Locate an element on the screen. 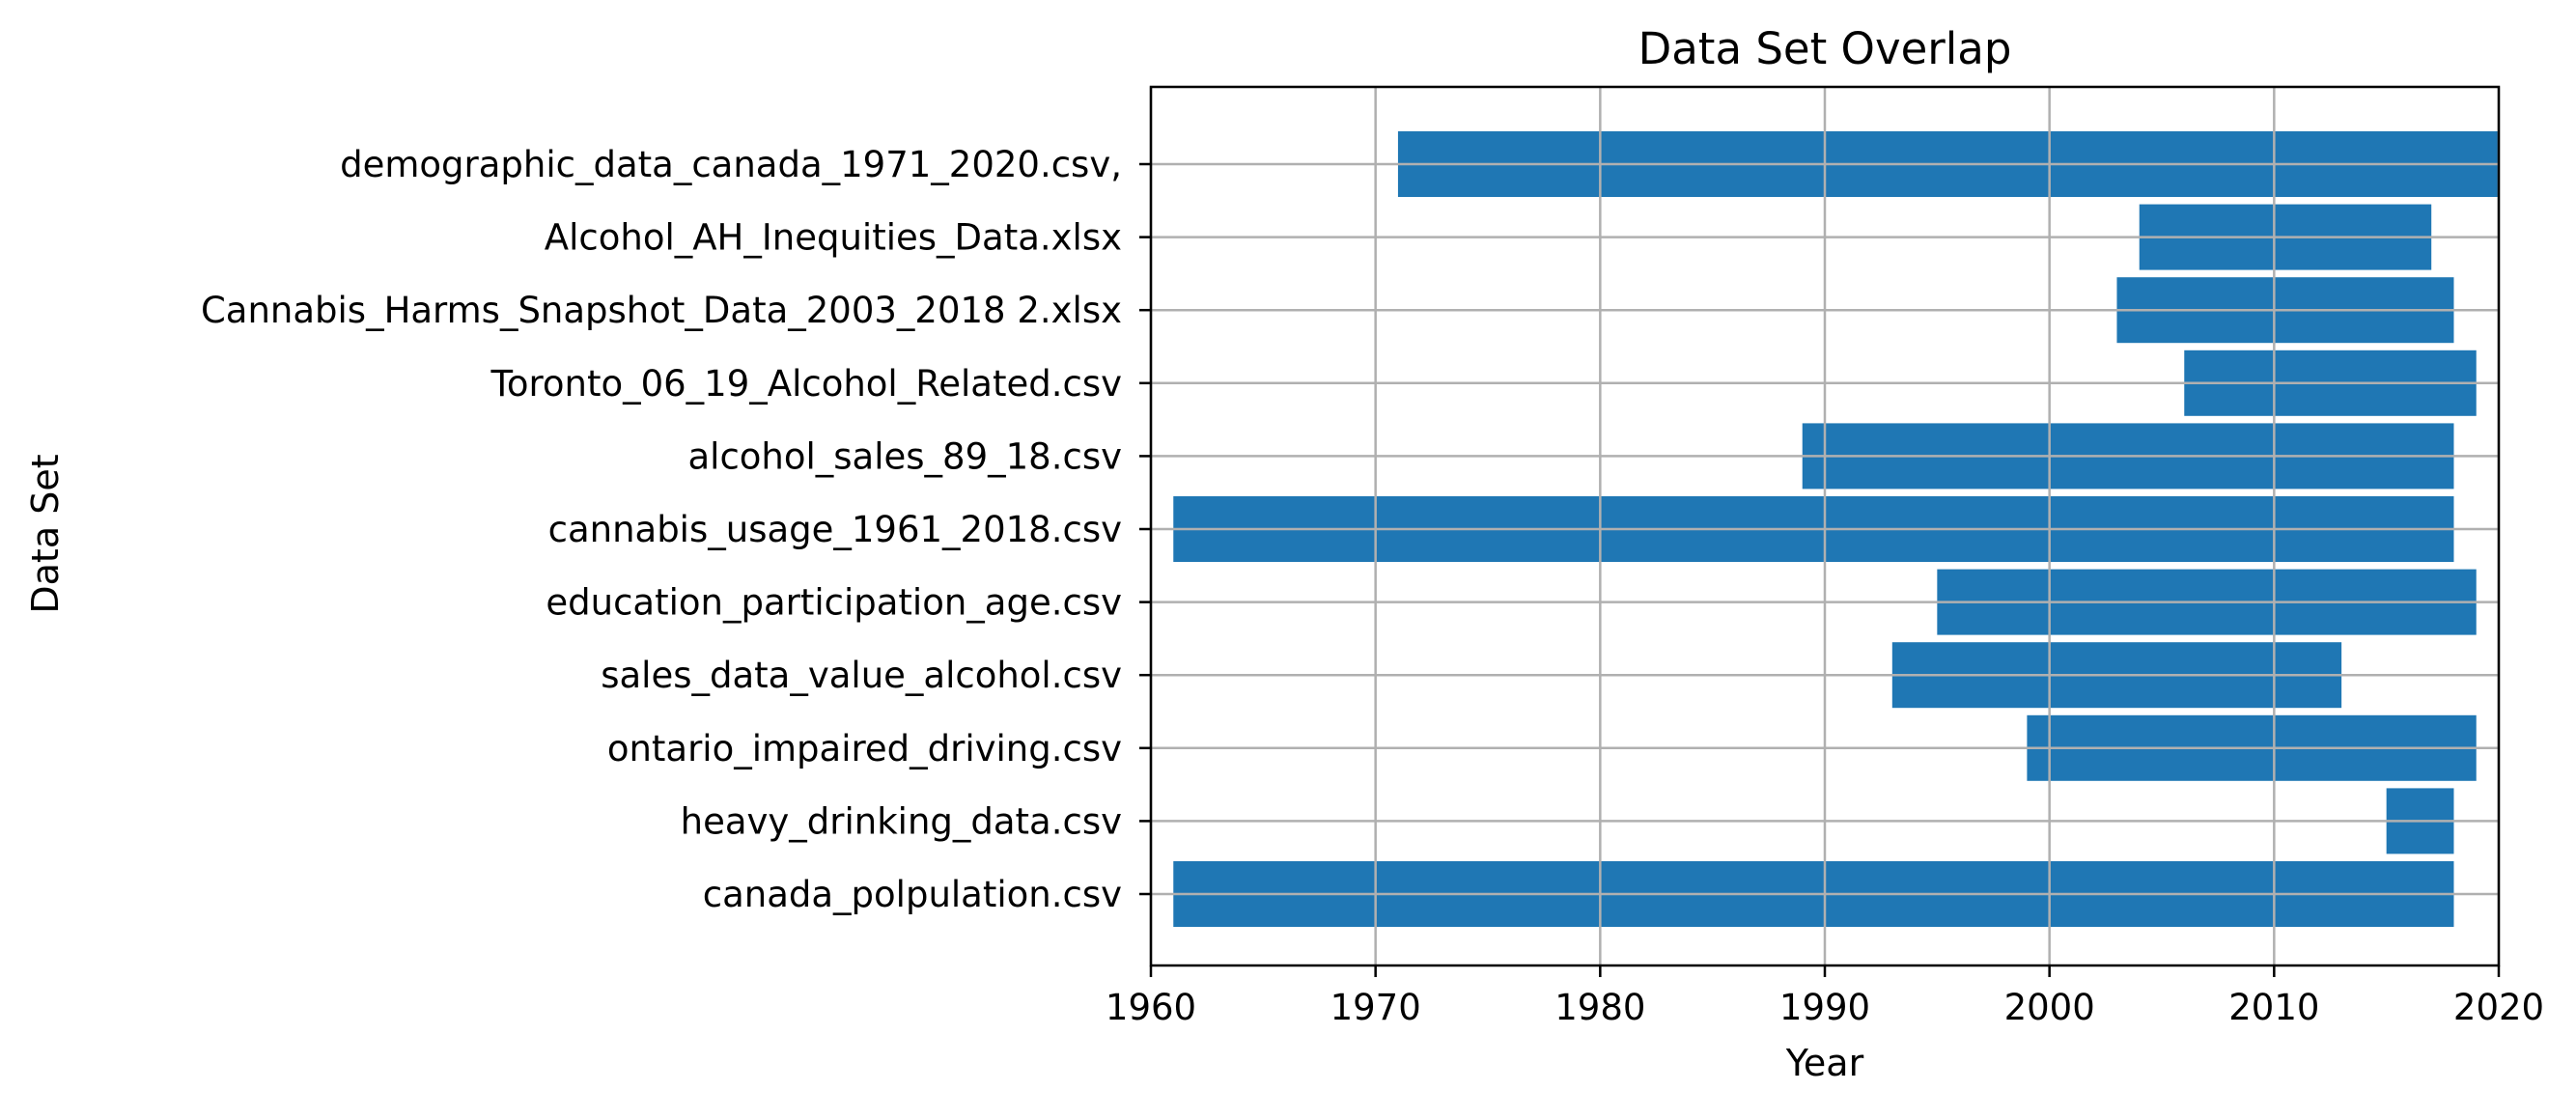  y-tick-label: education_participation_age.csv is located at coordinates (834, 603).